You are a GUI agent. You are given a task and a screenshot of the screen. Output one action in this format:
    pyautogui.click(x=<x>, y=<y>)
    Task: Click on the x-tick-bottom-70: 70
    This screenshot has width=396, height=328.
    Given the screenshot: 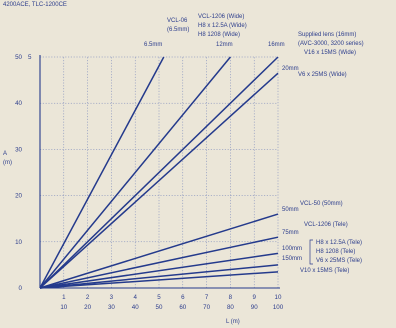 What is the action you would take?
    pyautogui.click(x=206, y=307)
    